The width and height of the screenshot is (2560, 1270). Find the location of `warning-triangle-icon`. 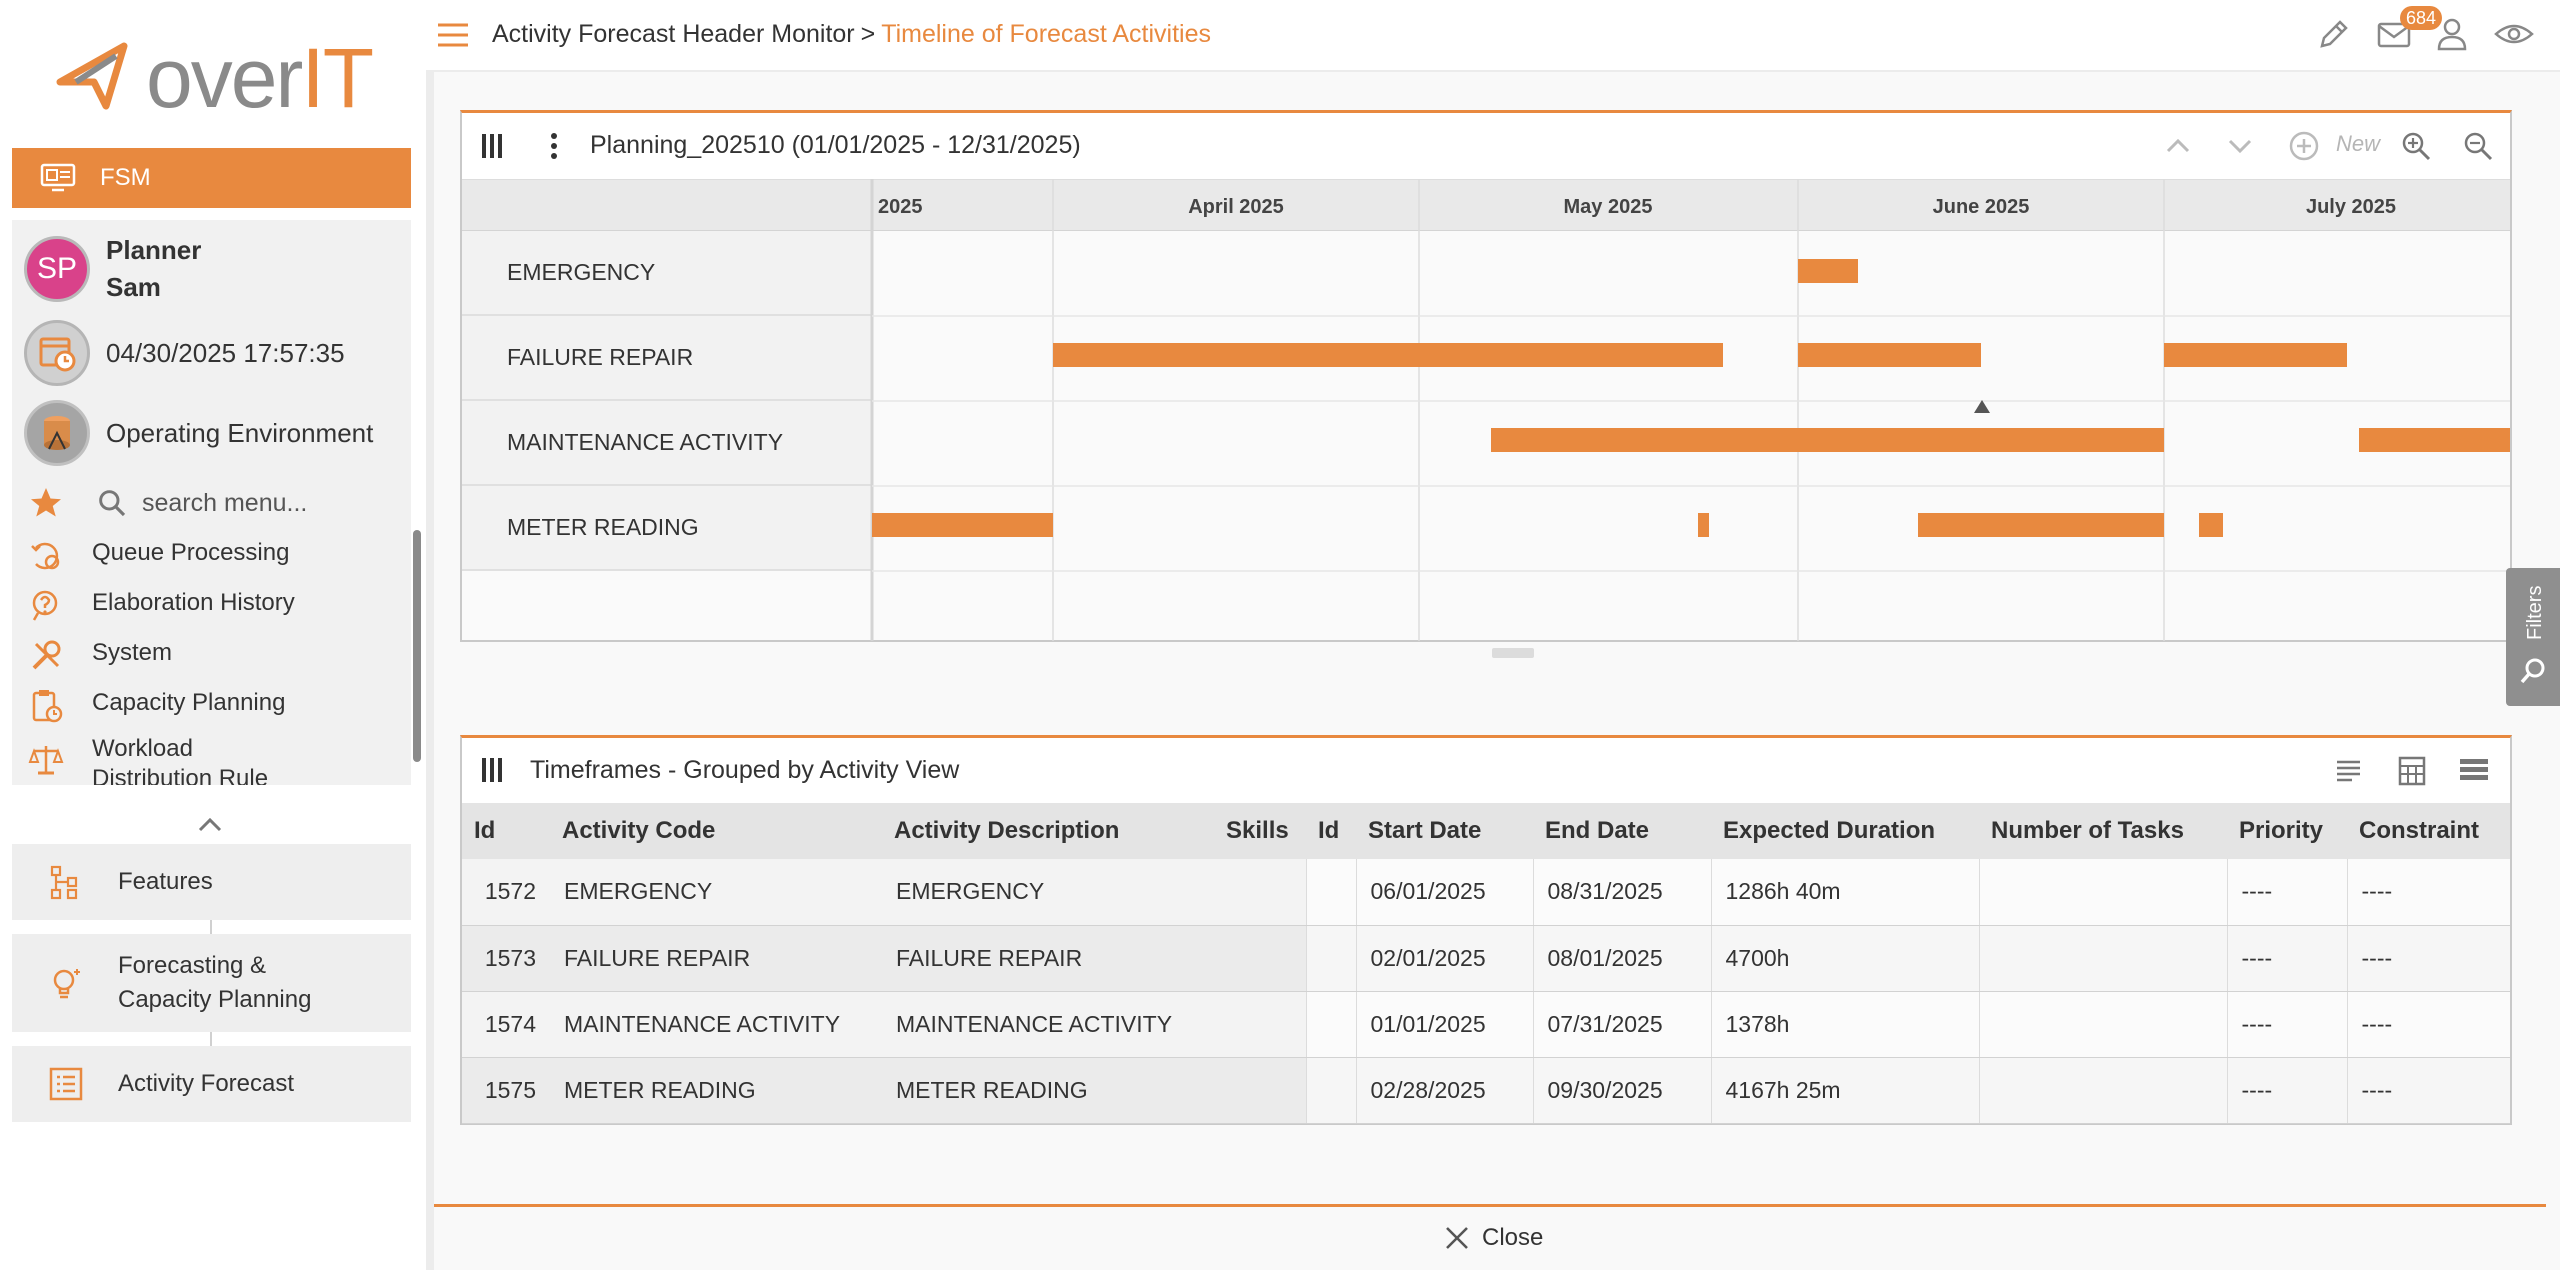

warning-triangle-icon is located at coordinates (1982, 406).